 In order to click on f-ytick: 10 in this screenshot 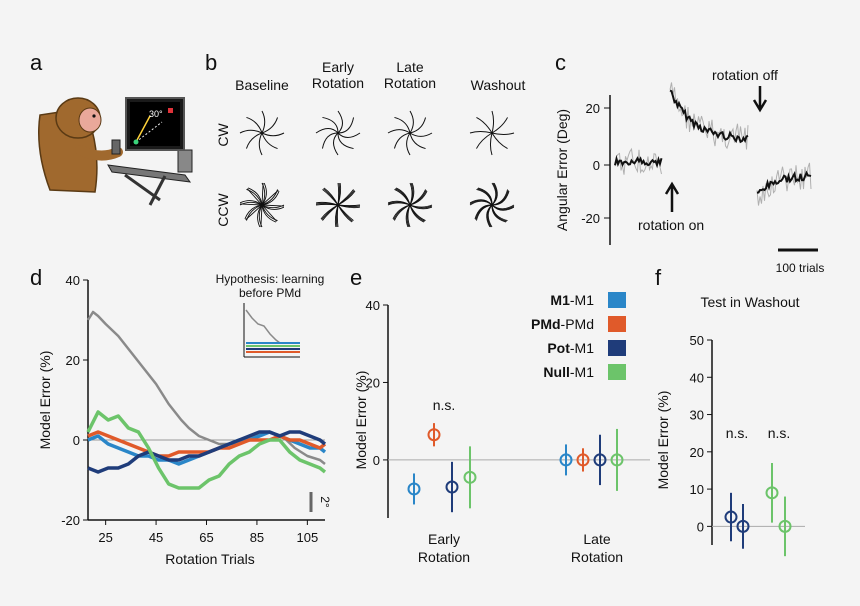, I will do `click(697, 489)`.